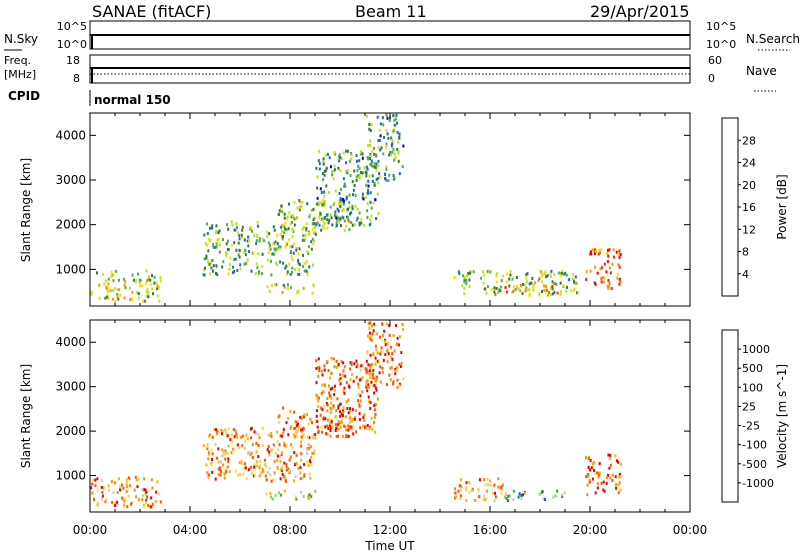 The height and width of the screenshot is (554, 800). What do you see at coordinates (402, 35) in the screenshot?
I see `nsky-panel: N.Sky 10^5 10^0 10^5 10^0 N.Search` at bounding box center [402, 35].